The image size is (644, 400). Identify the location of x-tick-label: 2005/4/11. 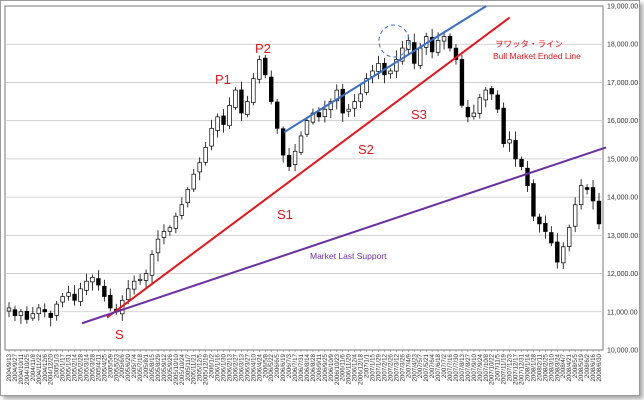
(98, 367).